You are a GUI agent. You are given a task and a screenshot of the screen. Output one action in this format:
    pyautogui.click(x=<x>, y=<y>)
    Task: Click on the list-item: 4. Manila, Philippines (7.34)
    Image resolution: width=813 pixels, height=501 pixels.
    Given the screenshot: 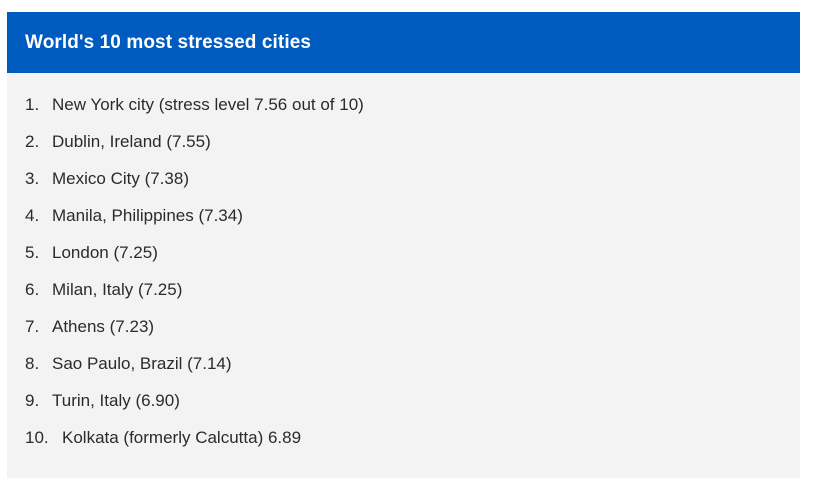 What is the action you would take?
    pyautogui.click(x=412, y=224)
    